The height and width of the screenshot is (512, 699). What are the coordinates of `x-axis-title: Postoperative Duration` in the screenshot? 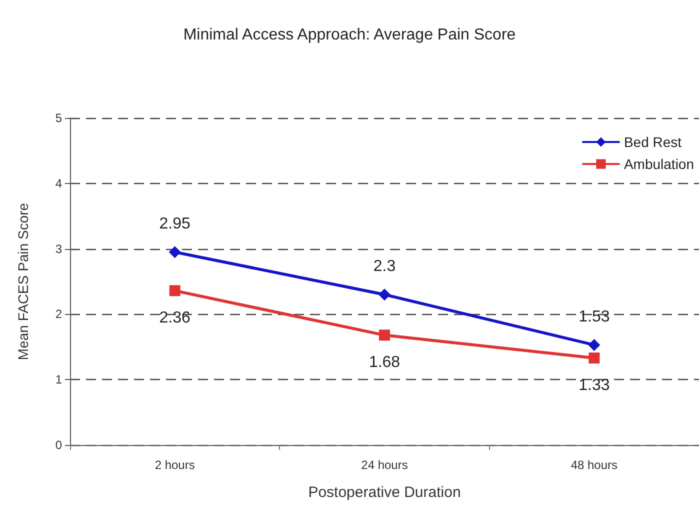 It's located at (384, 492).